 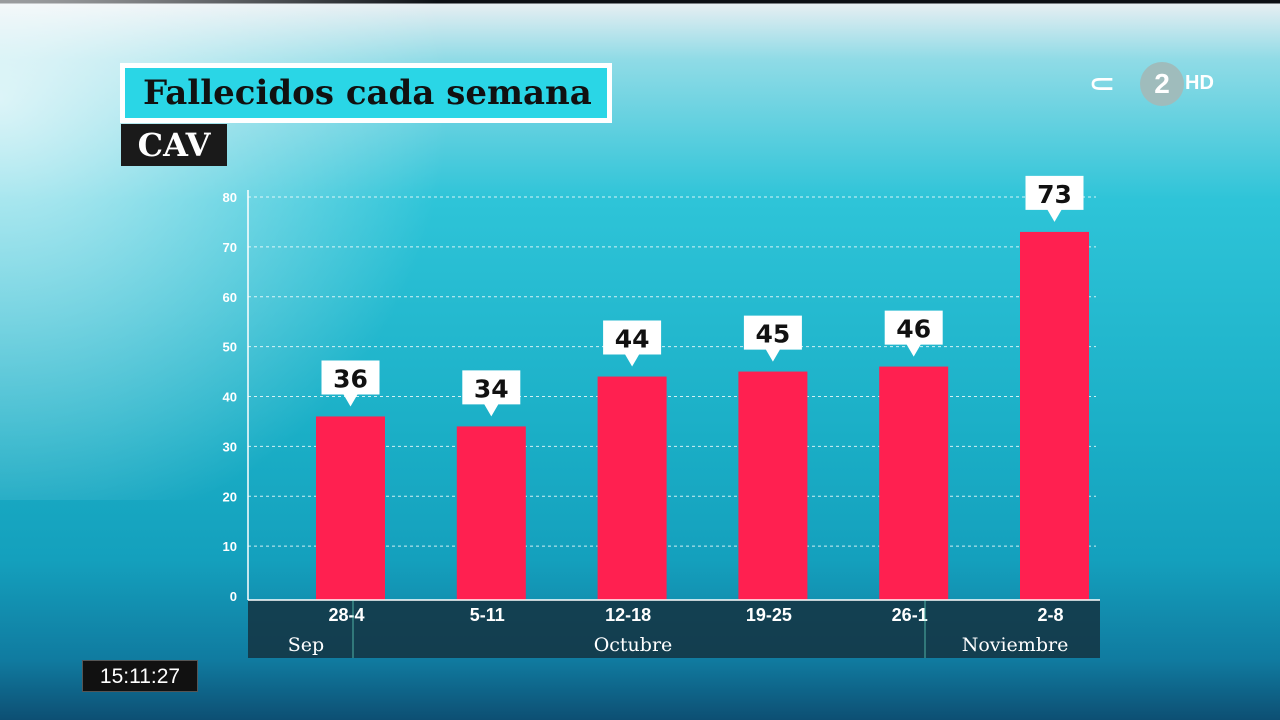 I want to click on y-tick-label: 70, so click(x=230, y=247).